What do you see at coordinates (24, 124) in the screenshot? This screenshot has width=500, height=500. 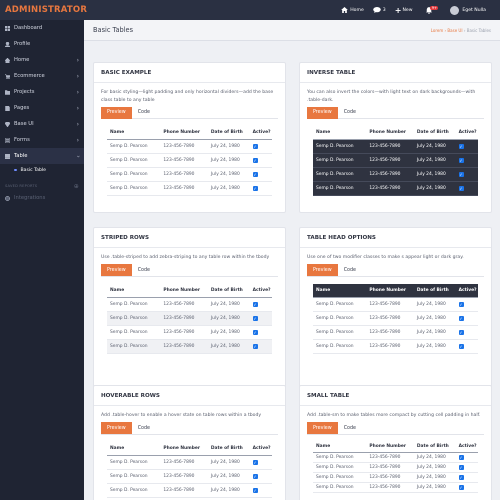 I see `sidebar-item-label: Base UI` at bounding box center [24, 124].